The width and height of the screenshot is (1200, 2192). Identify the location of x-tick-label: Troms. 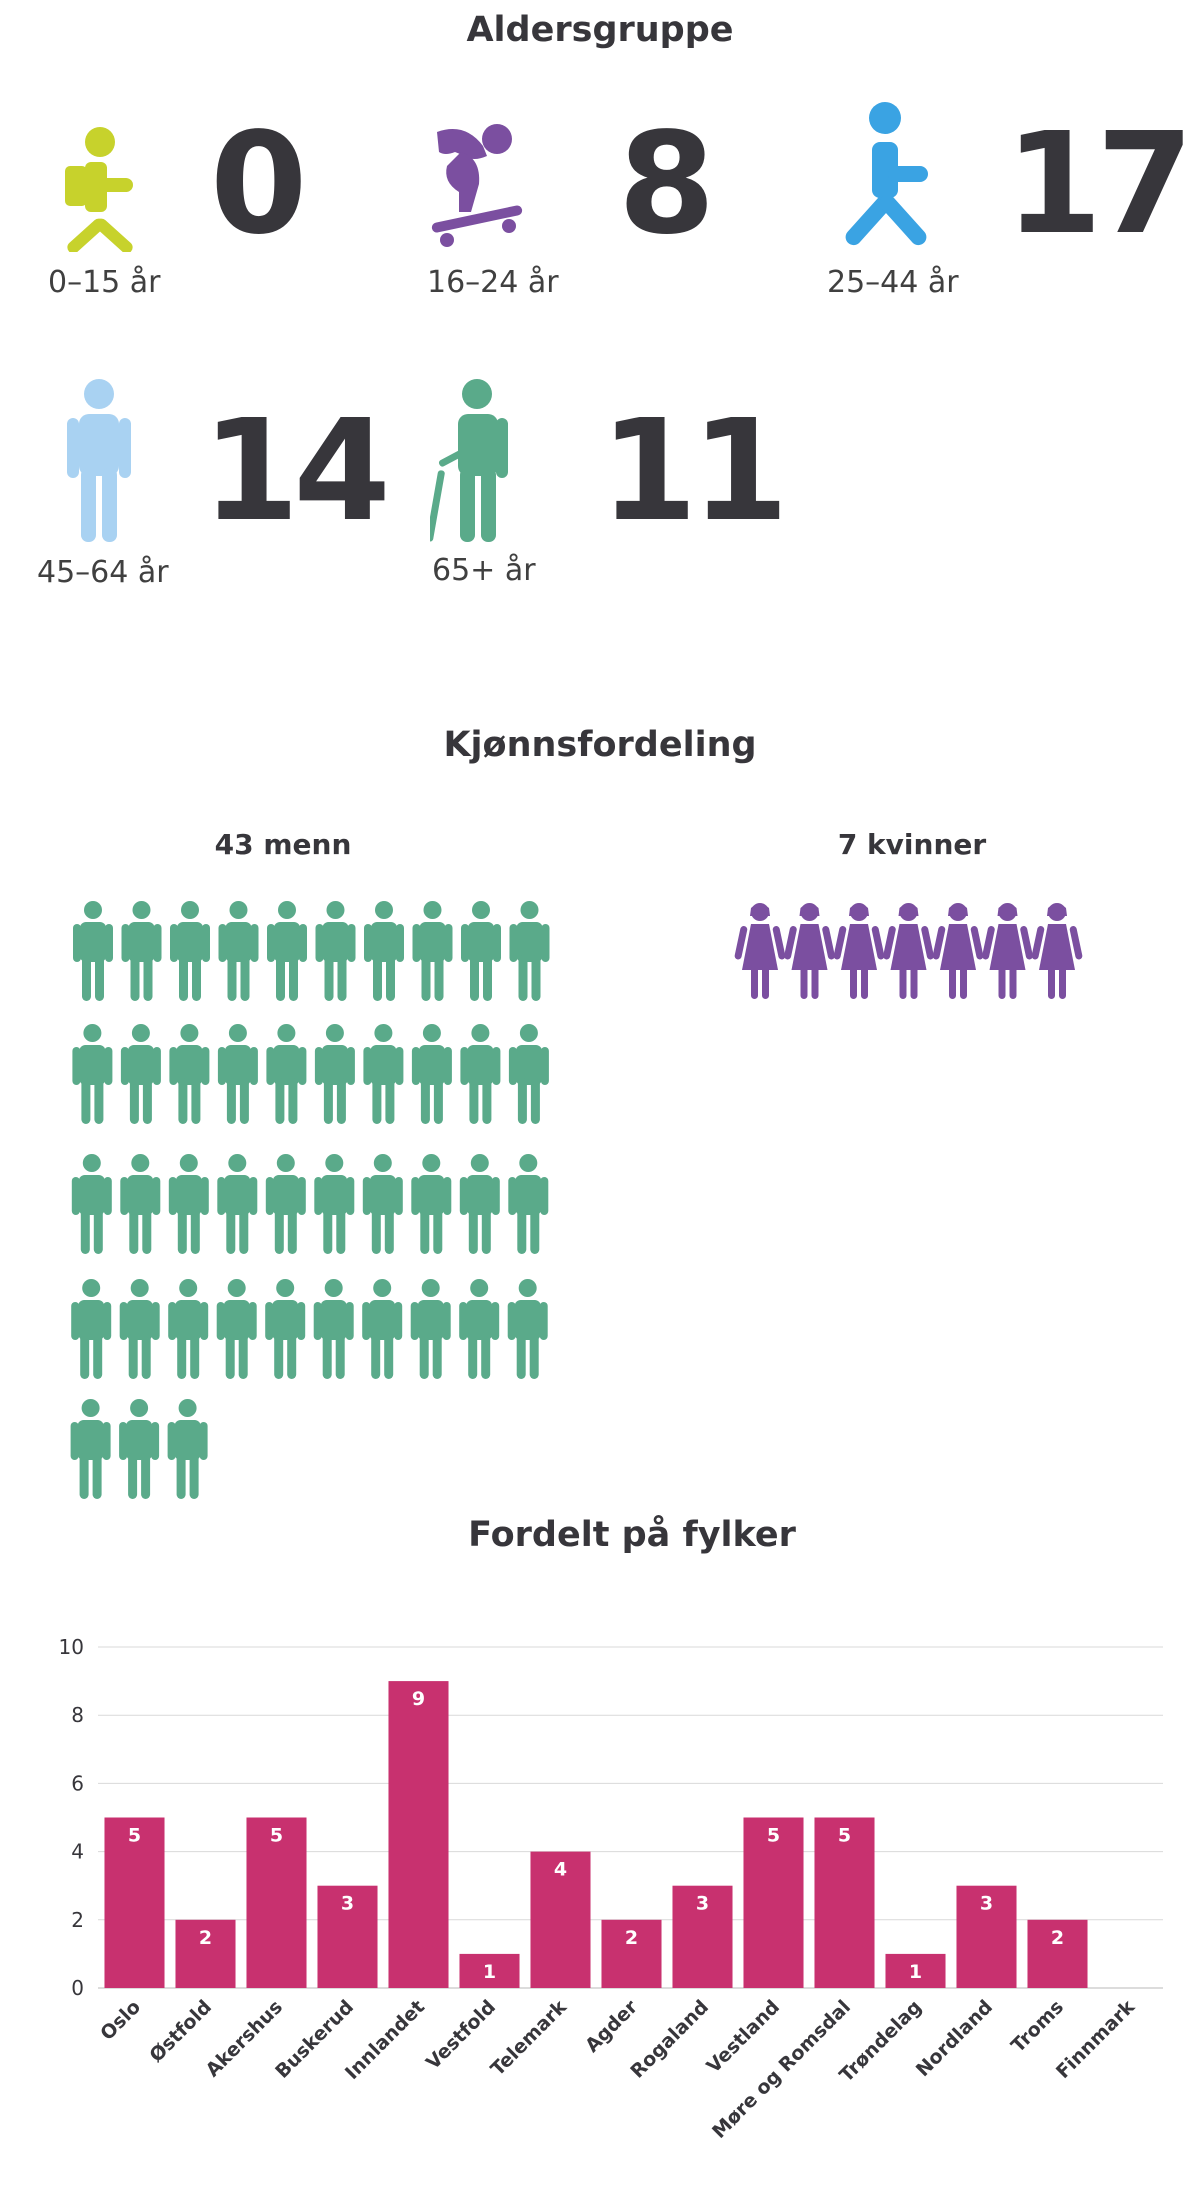
(1037, 2026).